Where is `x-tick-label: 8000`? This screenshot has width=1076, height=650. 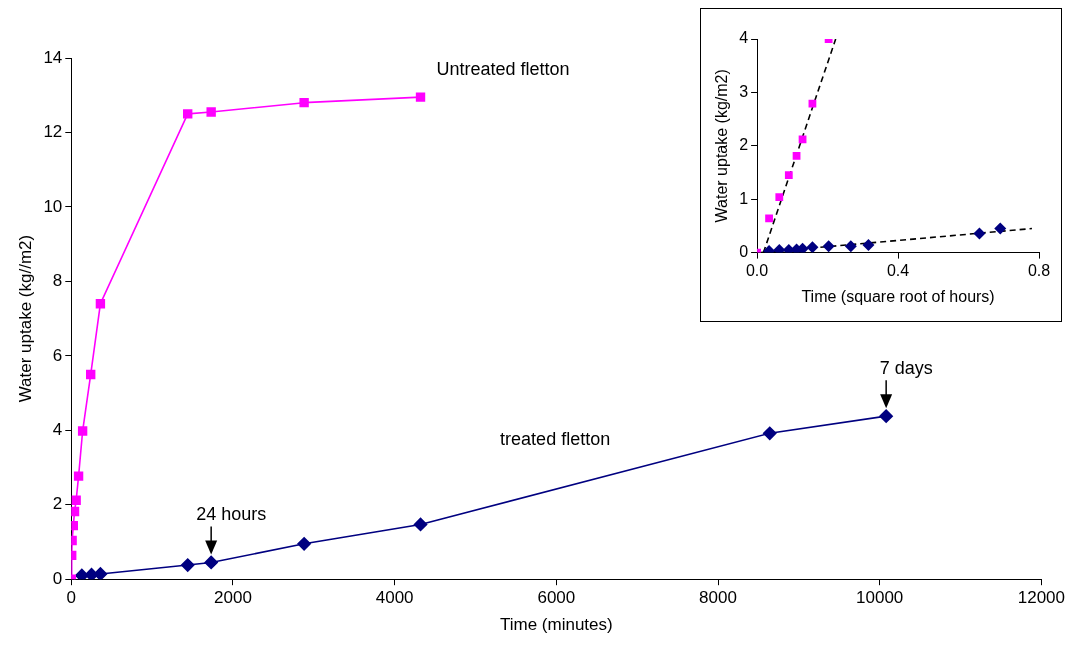 x-tick-label: 8000 is located at coordinates (718, 598).